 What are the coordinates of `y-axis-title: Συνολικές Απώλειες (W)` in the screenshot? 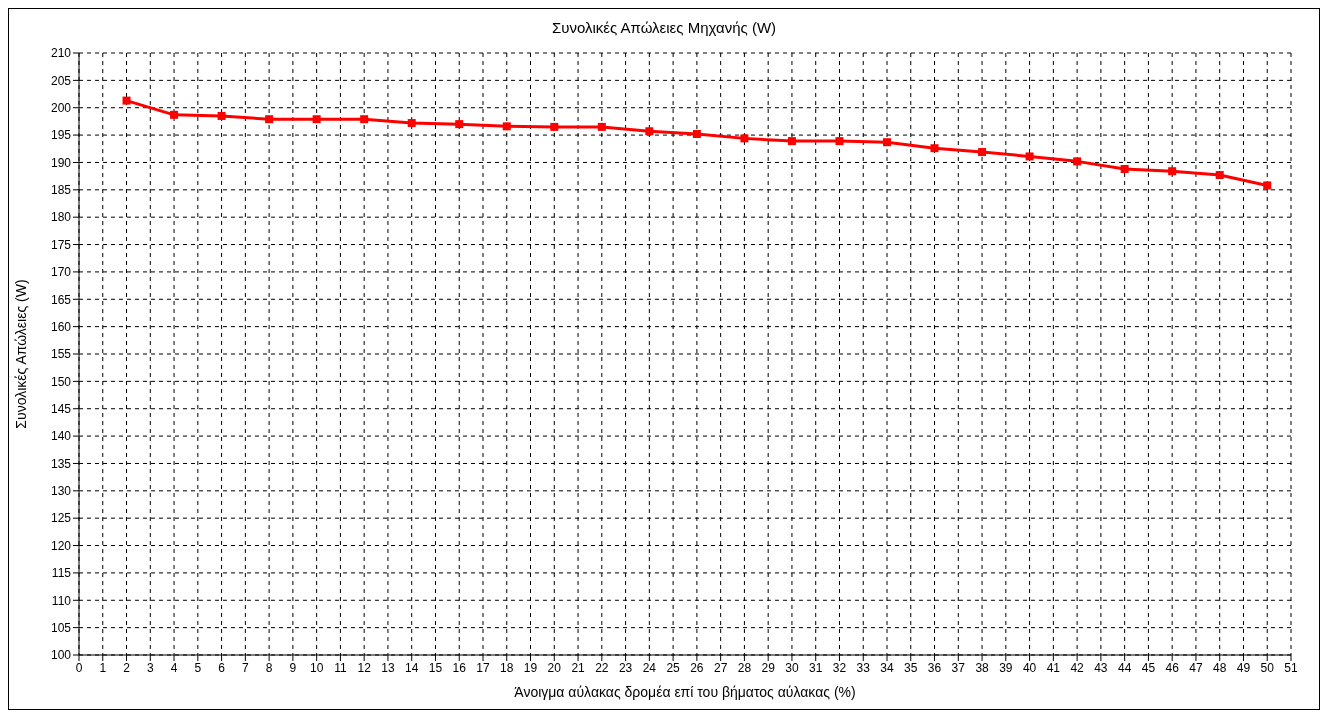 It's located at (20, 354).